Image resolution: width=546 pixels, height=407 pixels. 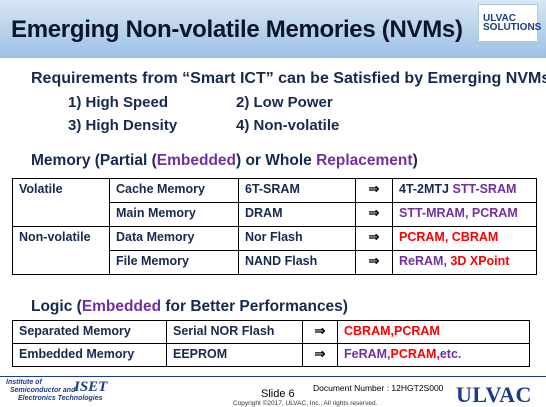 What do you see at coordinates (234, 355) in the screenshot?
I see `memory-tech-cell: EEPROM` at bounding box center [234, 355].